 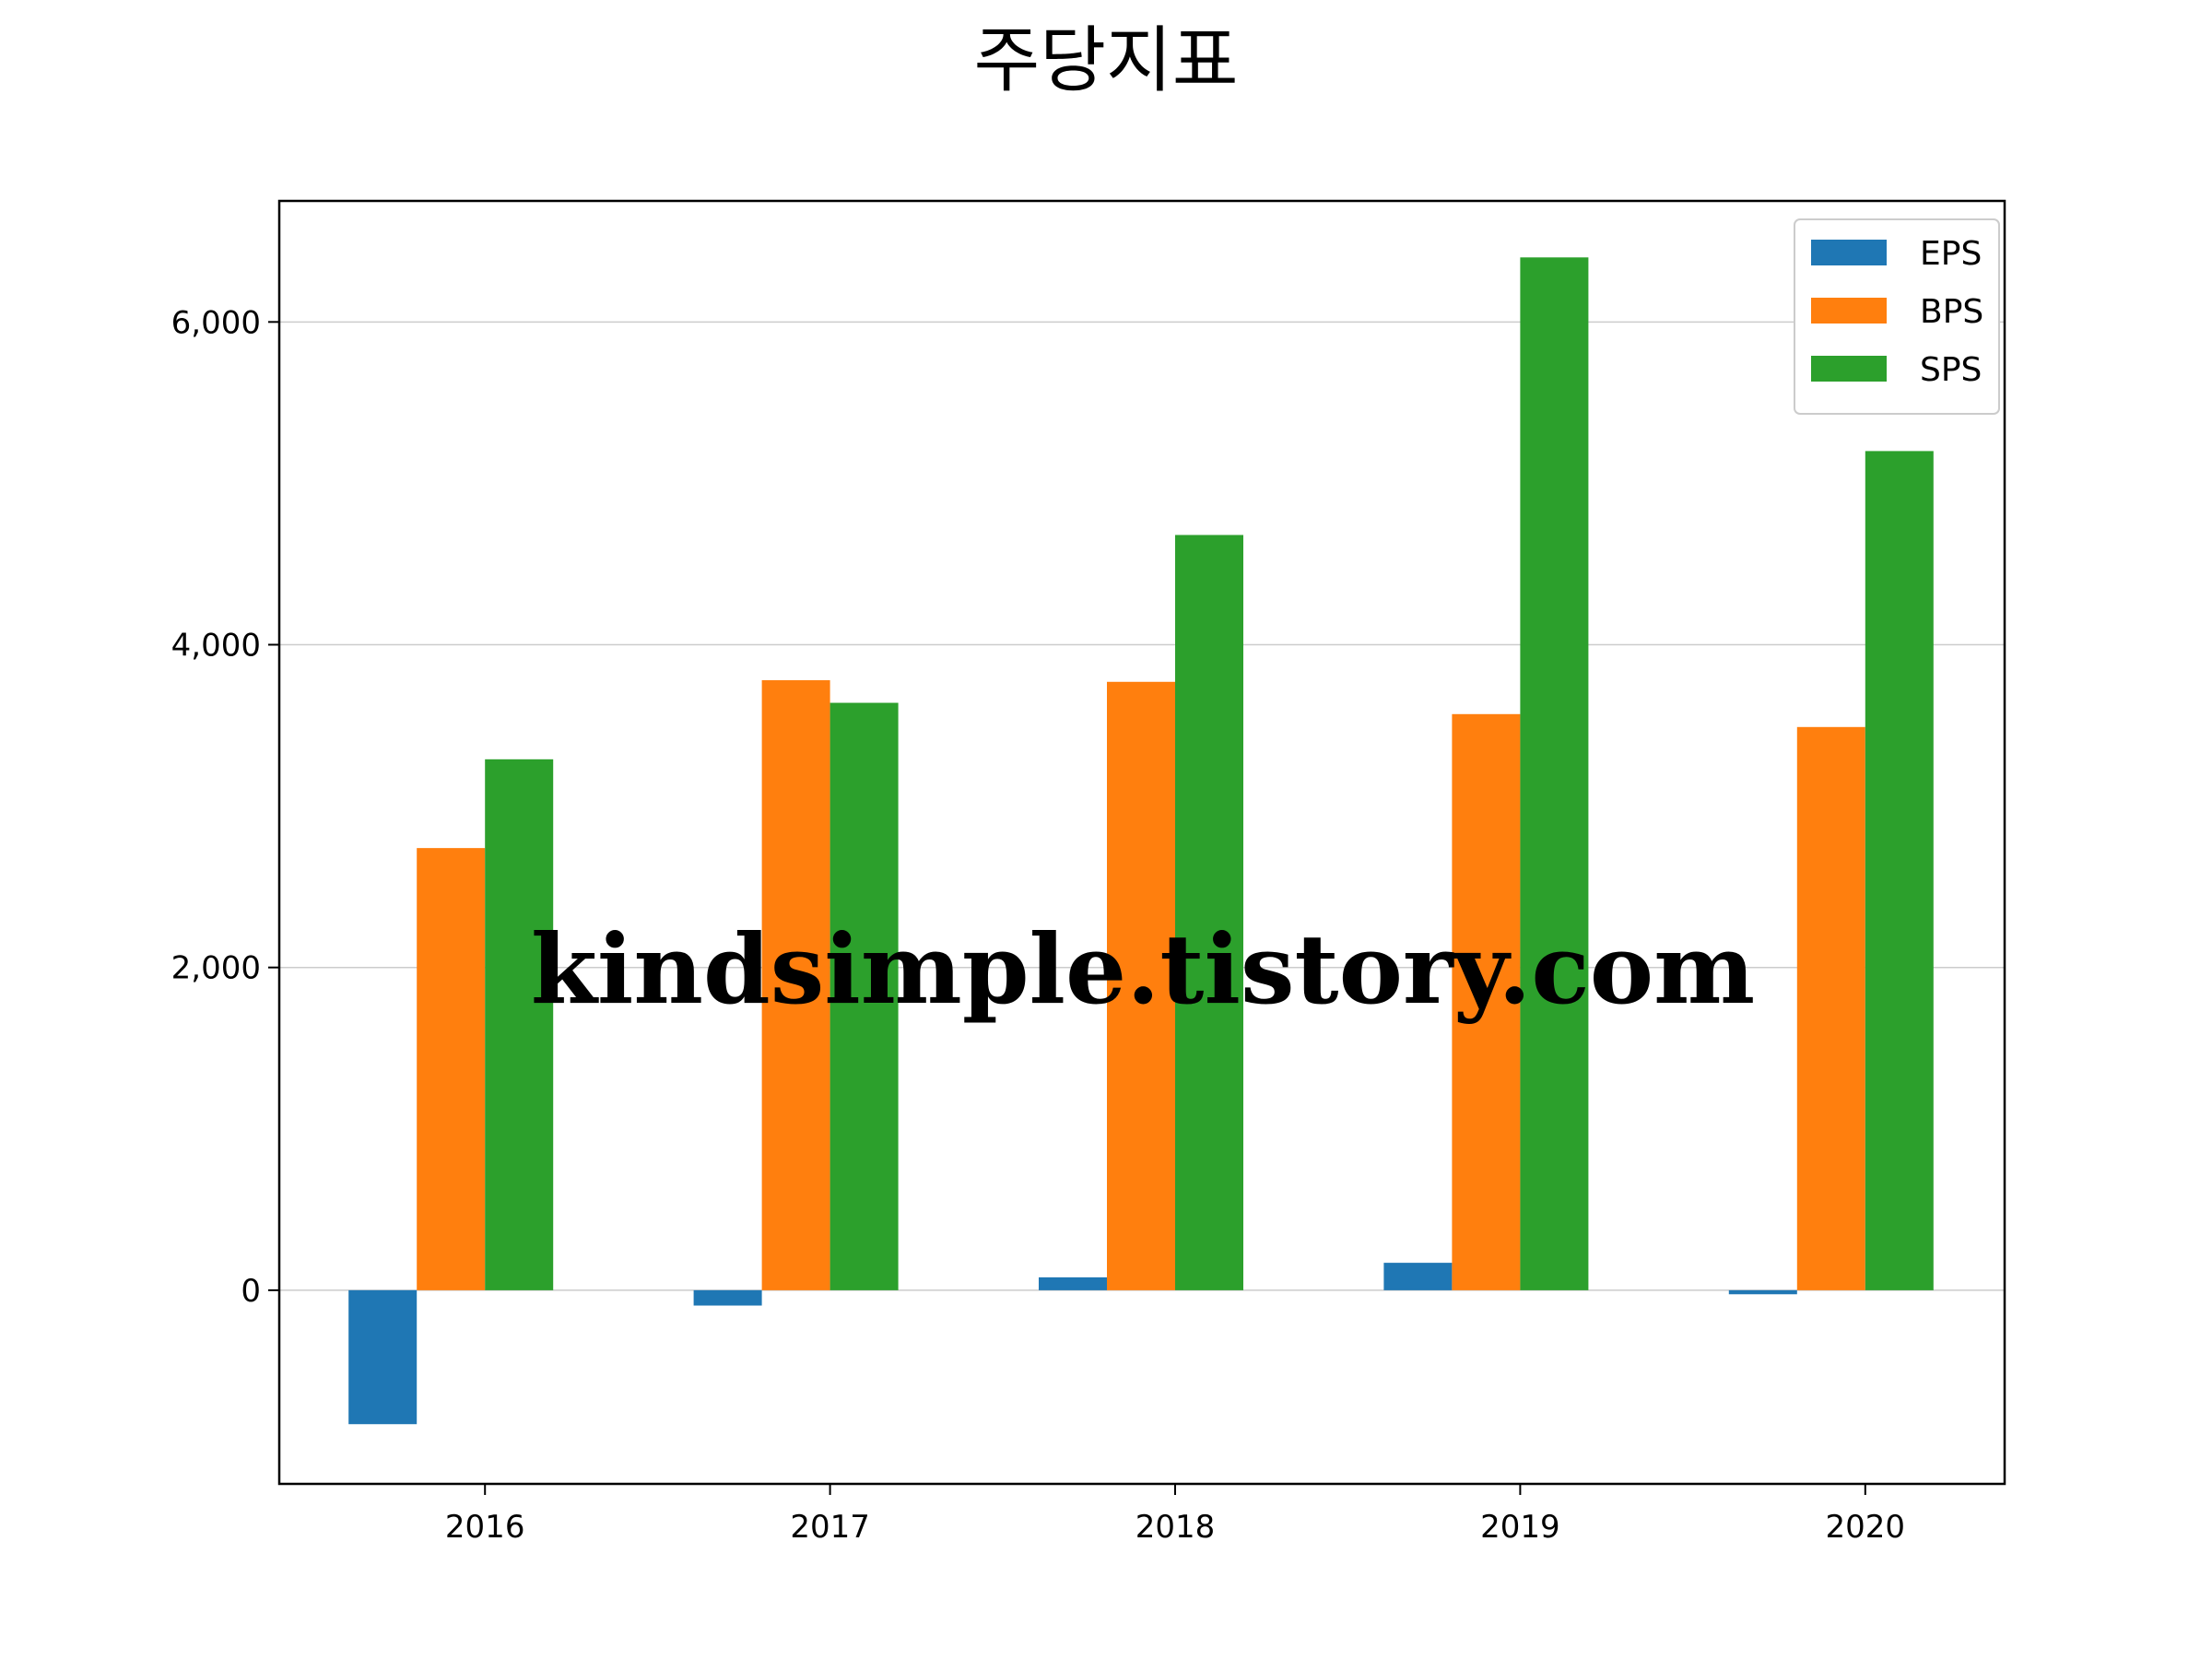 I want to click on x-tick-label: 2020, so click(x=1866, y=1527).